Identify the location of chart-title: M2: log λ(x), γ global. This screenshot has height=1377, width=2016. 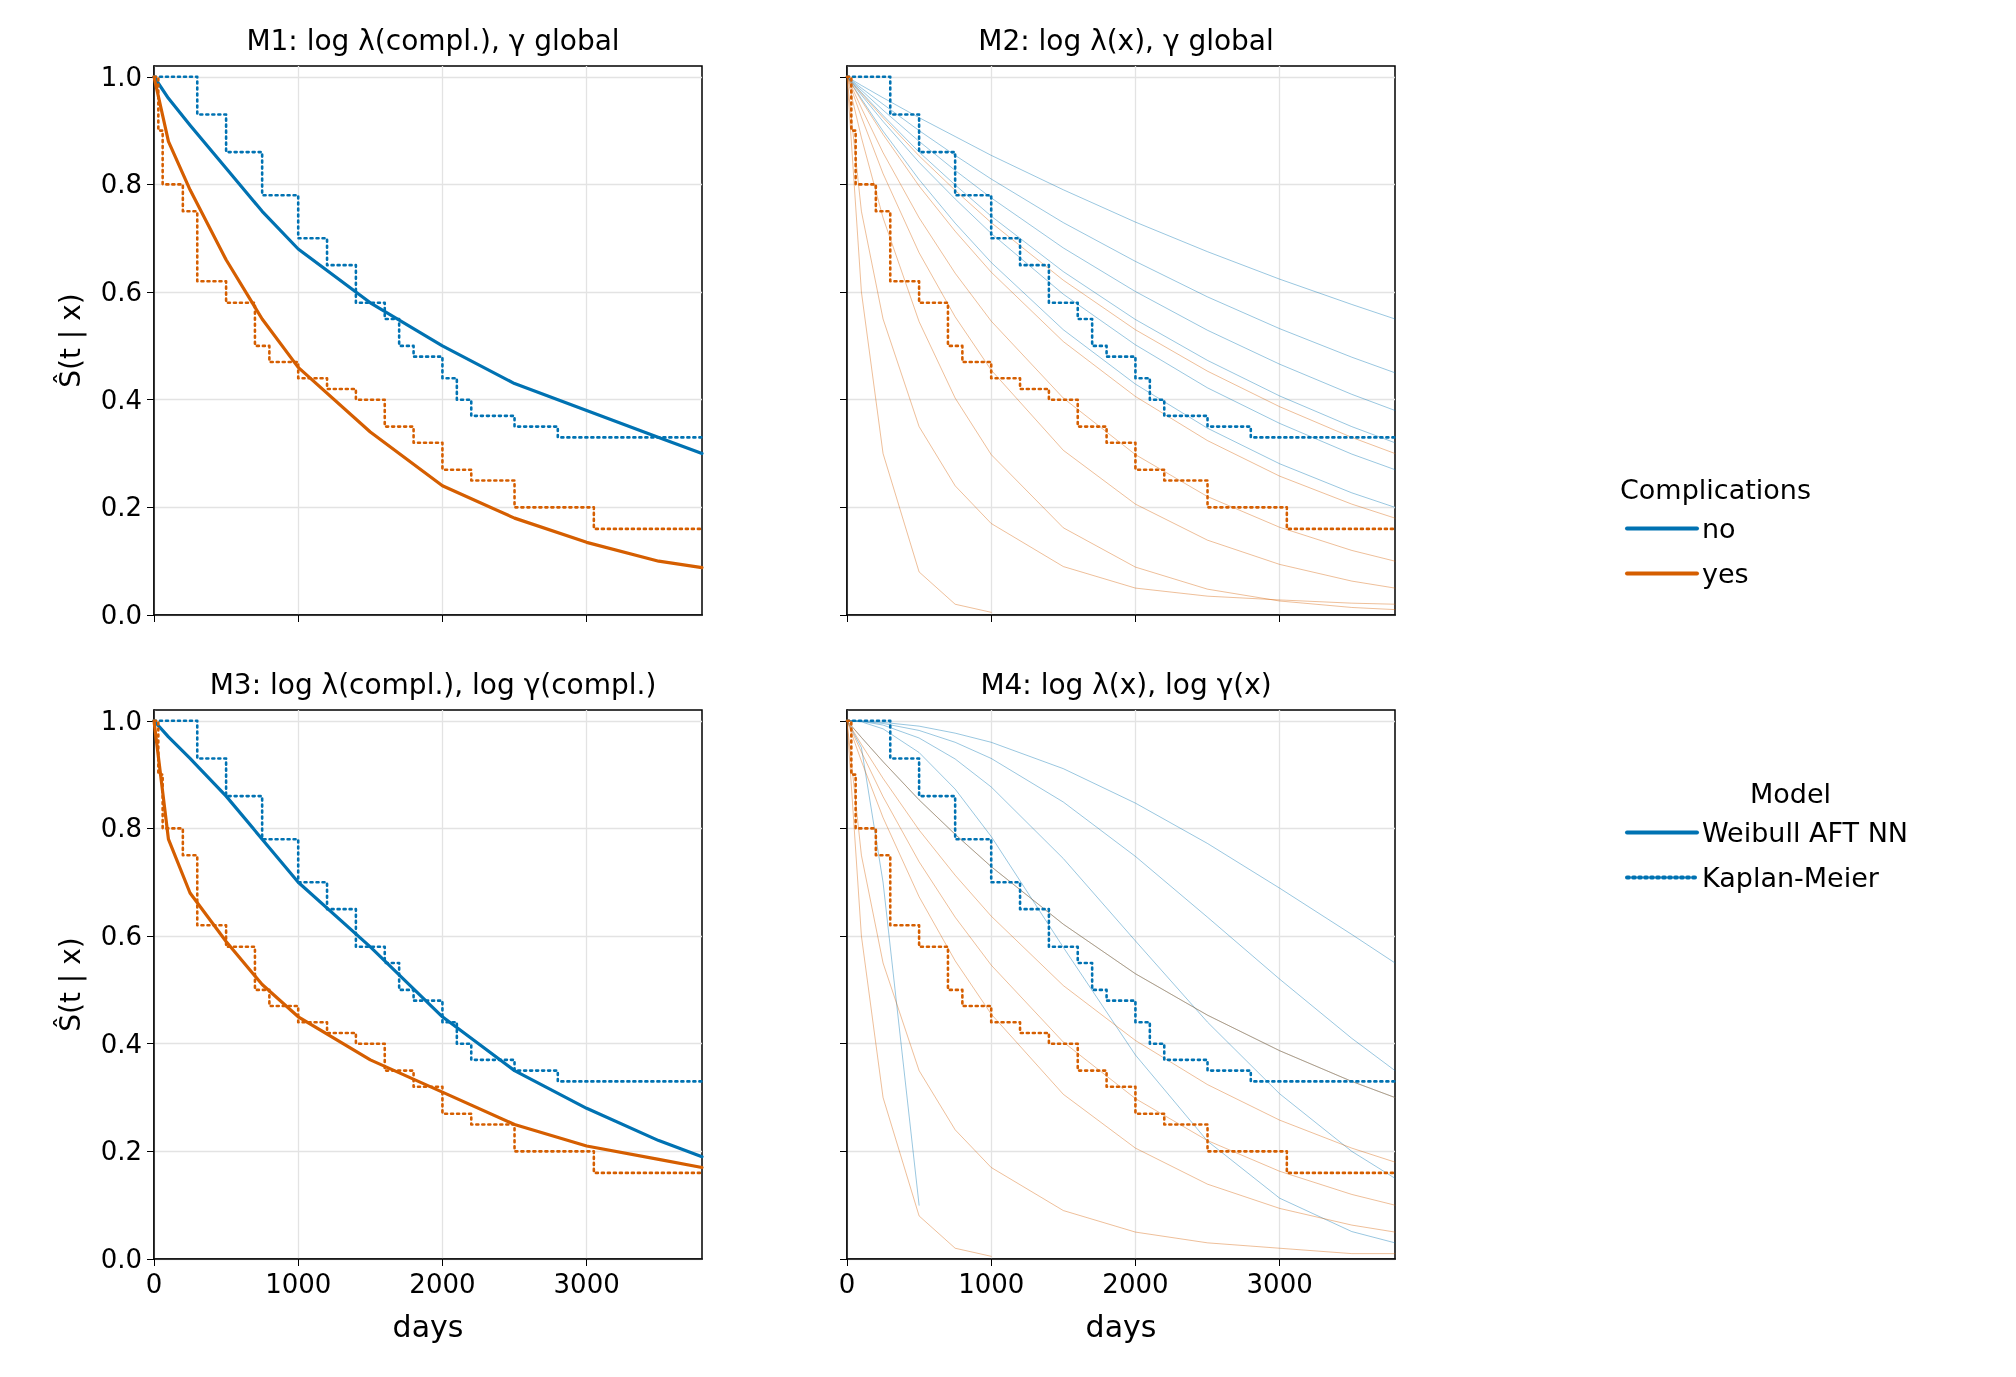
(1126, 40).